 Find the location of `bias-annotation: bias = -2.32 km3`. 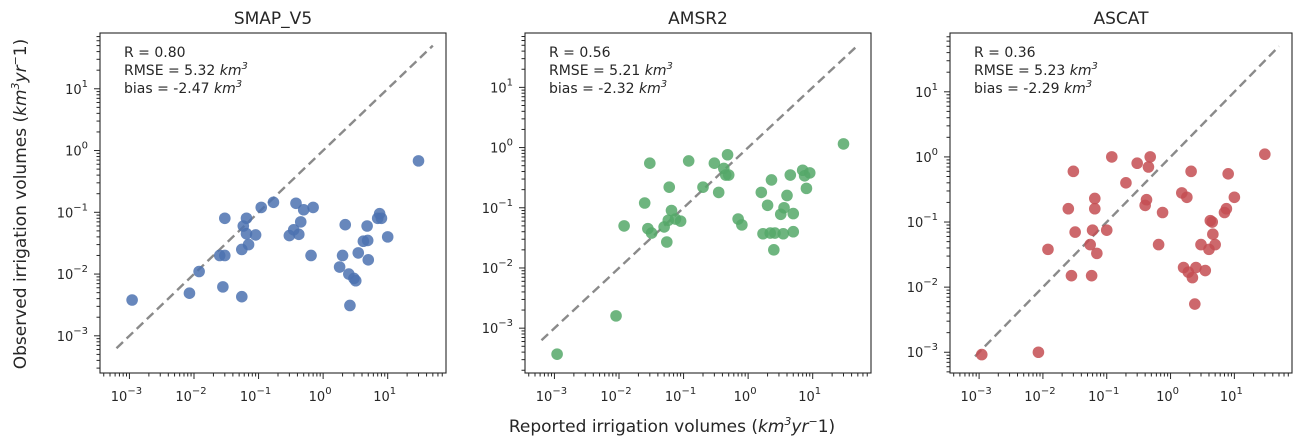

bias-annotation: bias = -2.32 km3 is located at coordinates (608, 88).